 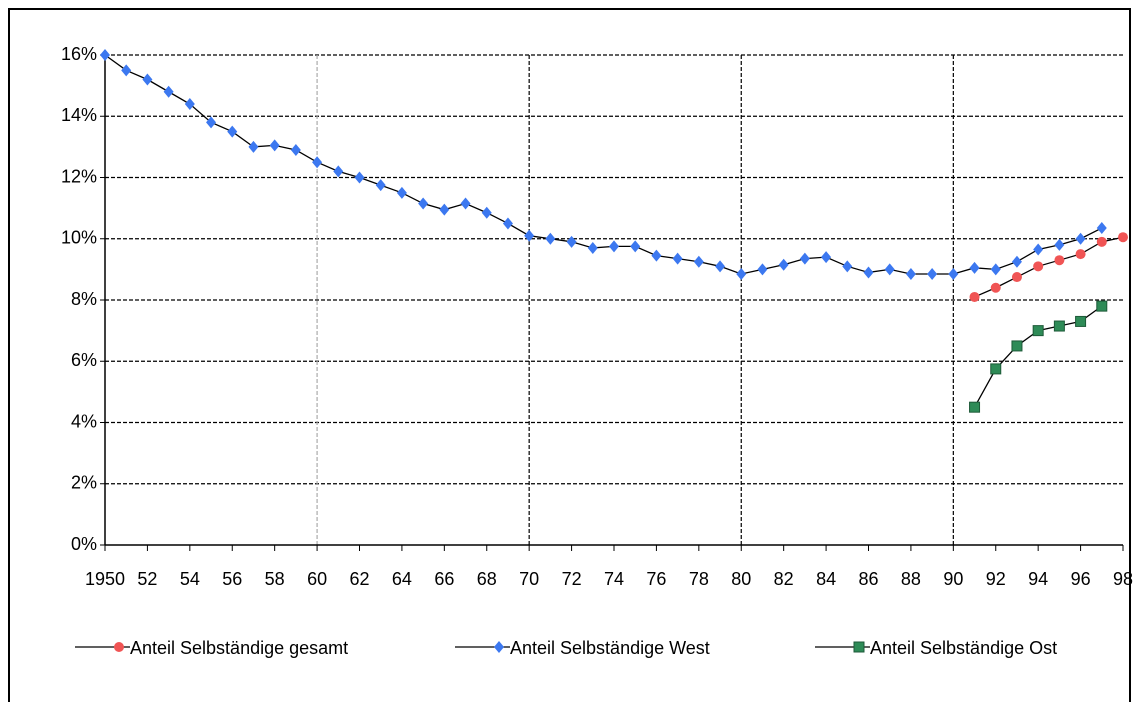 What do you see at coordinates (359, 579) in the screenshot?
I see `x-tick-label: 62` at bounding box center [359, 579].